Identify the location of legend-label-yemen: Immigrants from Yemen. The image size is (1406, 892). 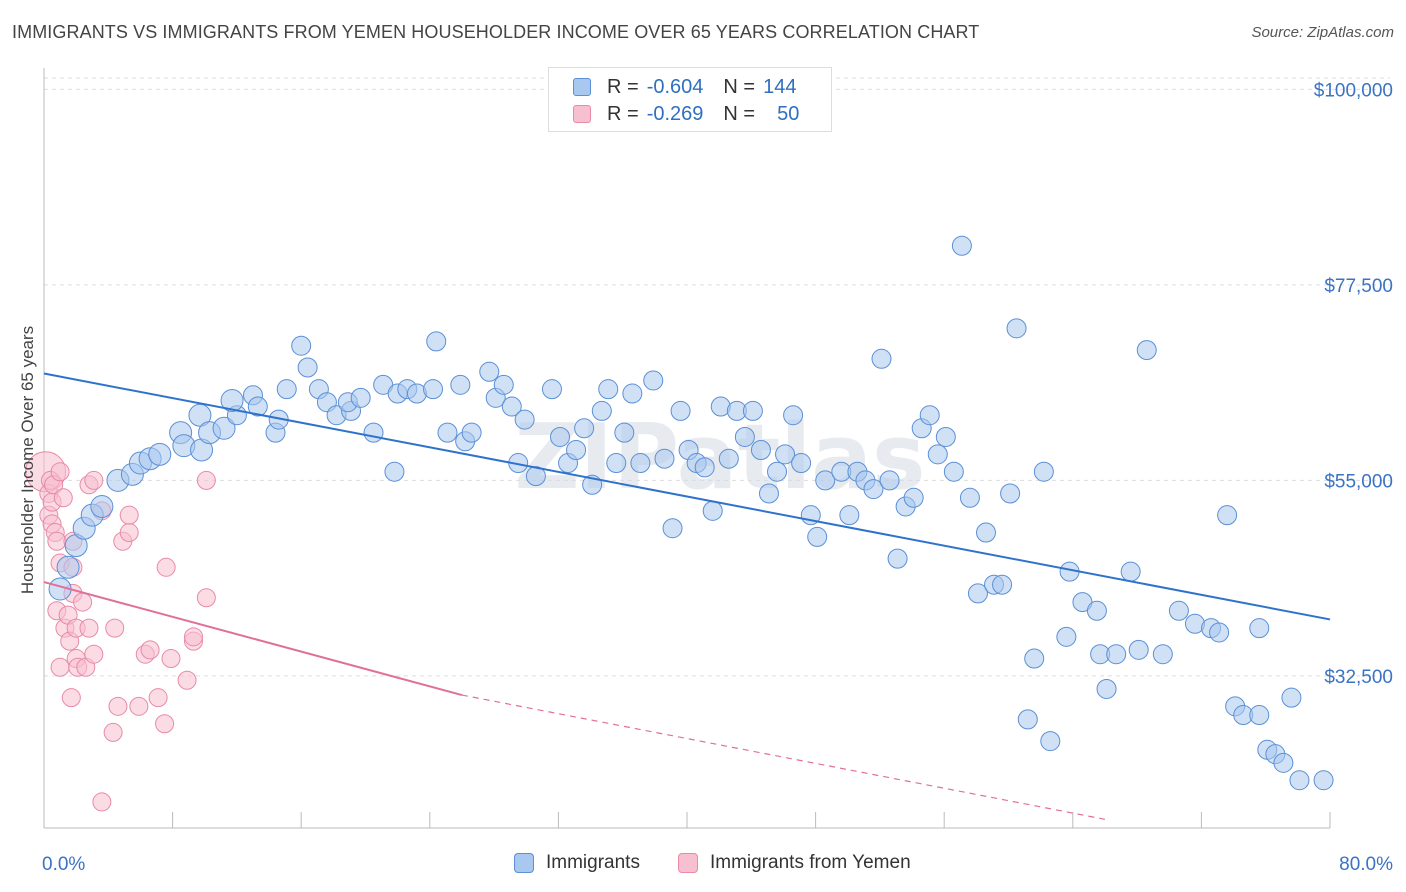
(810, 862).